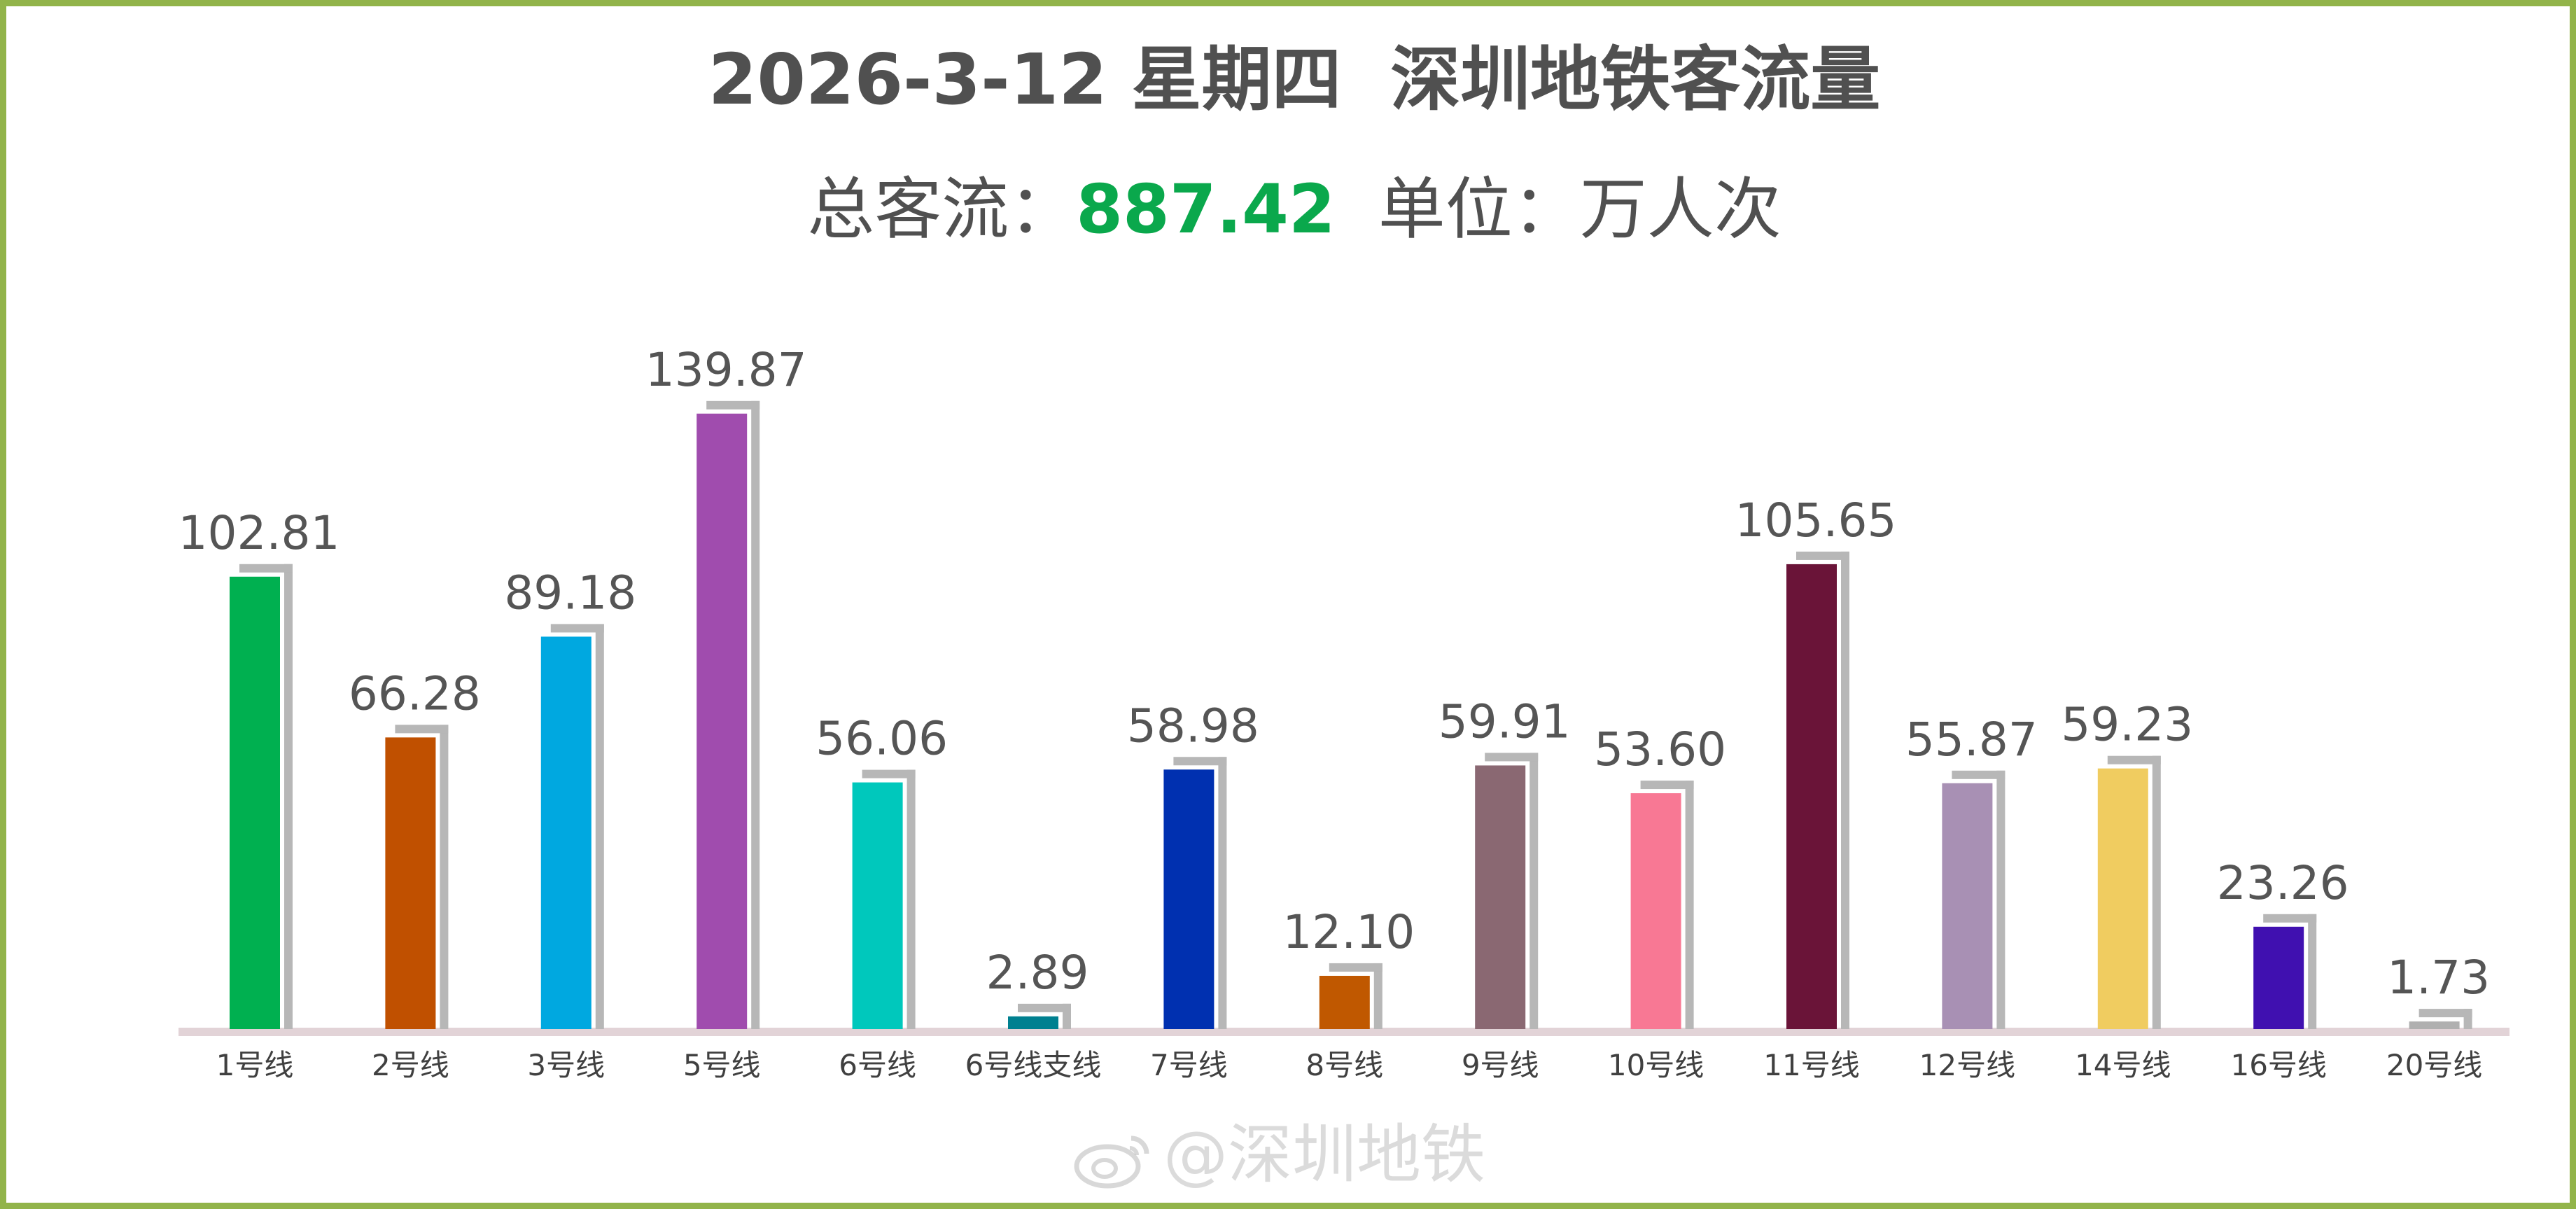 This screenshot has height=1209, width=2576. I want to click on data-label: 53.60, so click(1660, 749).